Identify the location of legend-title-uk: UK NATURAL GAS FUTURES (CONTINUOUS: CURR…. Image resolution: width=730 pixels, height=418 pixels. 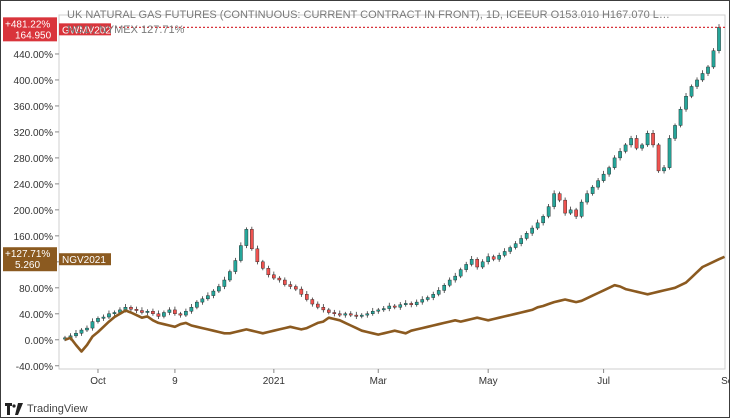
(368, 15).